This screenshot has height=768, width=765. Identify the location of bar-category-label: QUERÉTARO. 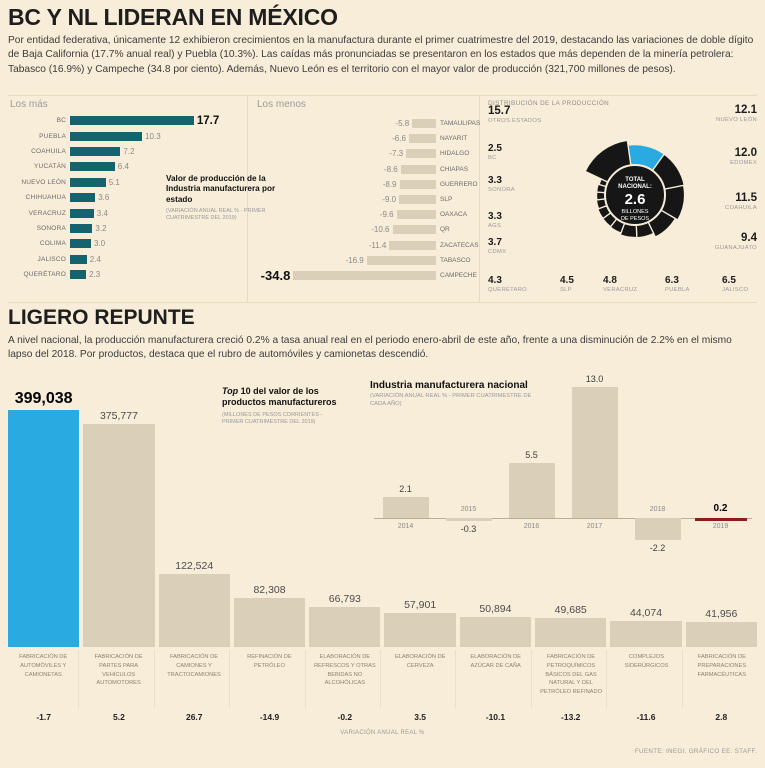
(44, 275).